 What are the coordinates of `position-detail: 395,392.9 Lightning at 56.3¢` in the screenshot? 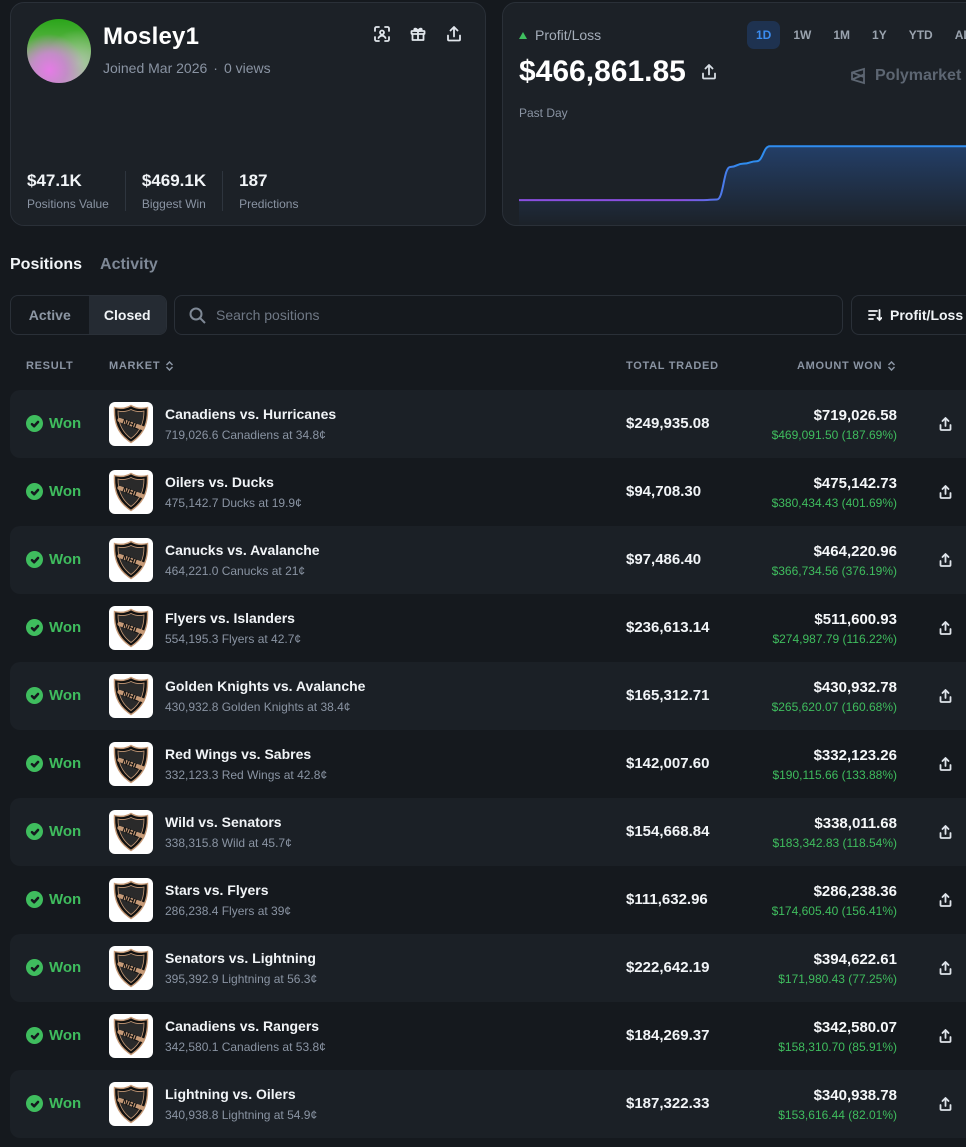 It's located at (241, 979).